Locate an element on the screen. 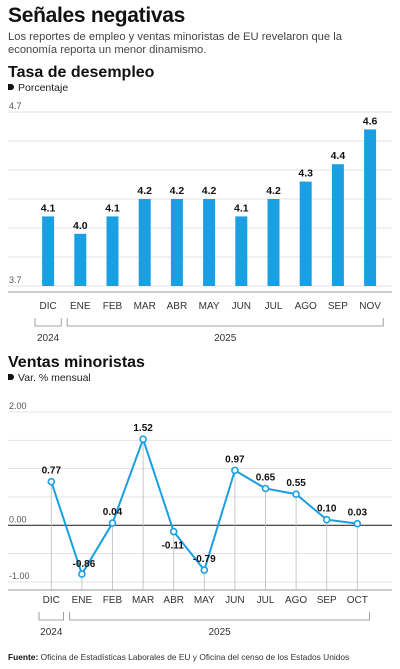 The image size is (400, 669). retail-title: Ventas minoristas is located at coordinates (76, 362).